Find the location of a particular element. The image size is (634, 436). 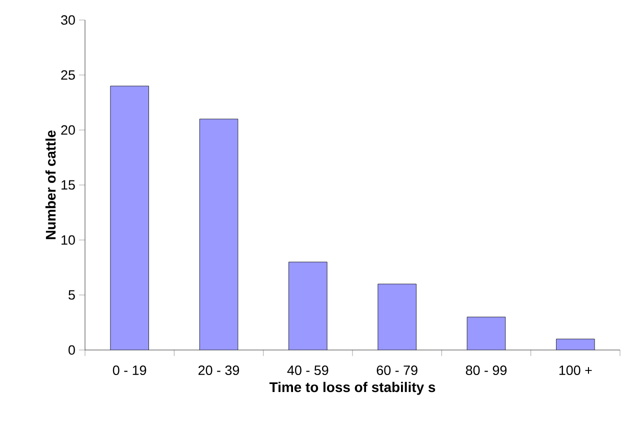

y-tick-label: 10 is located at coordinates (68, 240).